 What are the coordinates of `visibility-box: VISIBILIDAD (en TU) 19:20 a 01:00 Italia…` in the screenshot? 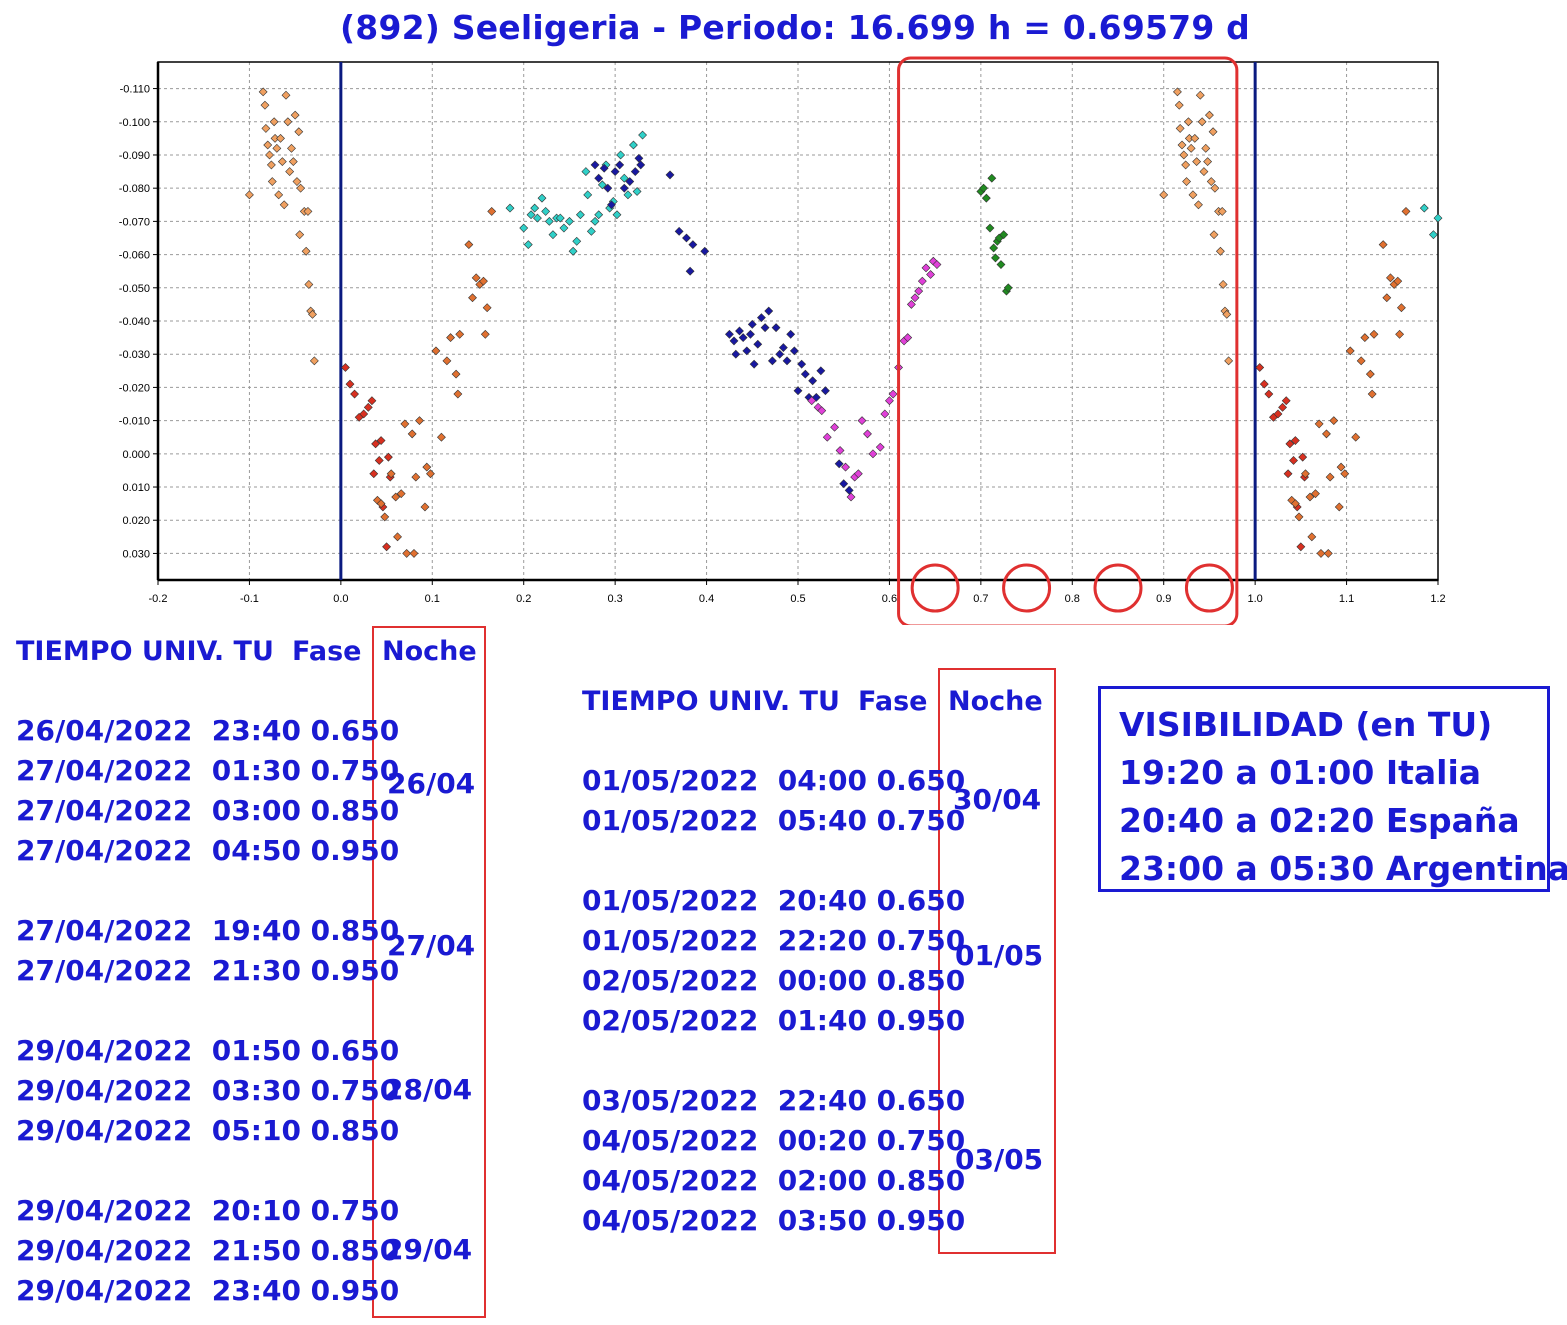 It's located at (1332, 789).